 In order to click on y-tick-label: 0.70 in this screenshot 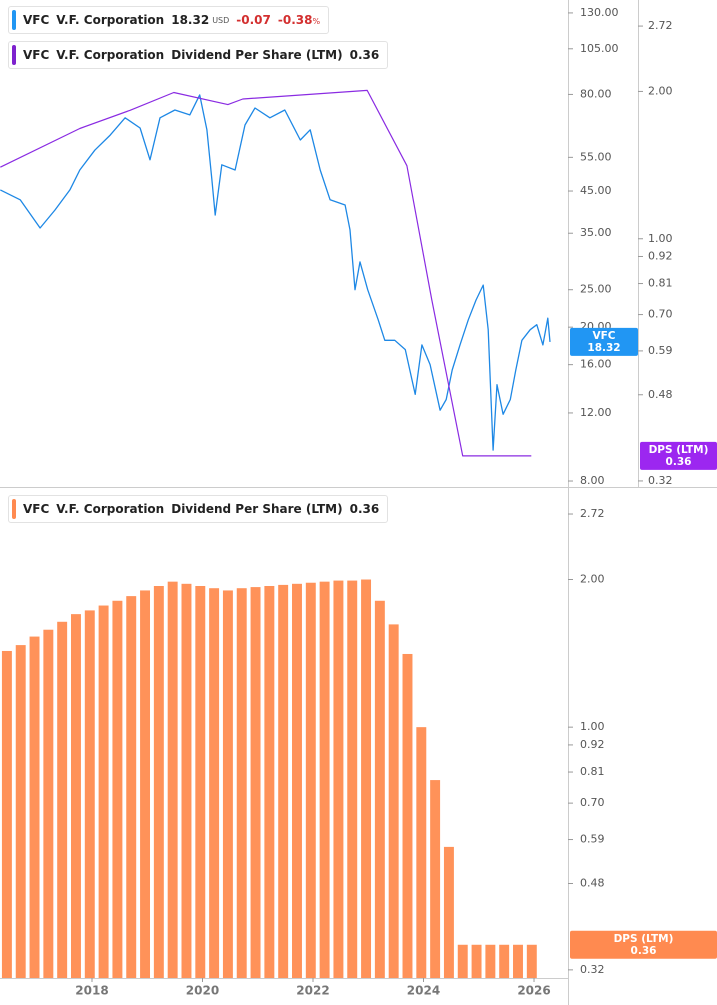, I will do `click(660, 314)`.